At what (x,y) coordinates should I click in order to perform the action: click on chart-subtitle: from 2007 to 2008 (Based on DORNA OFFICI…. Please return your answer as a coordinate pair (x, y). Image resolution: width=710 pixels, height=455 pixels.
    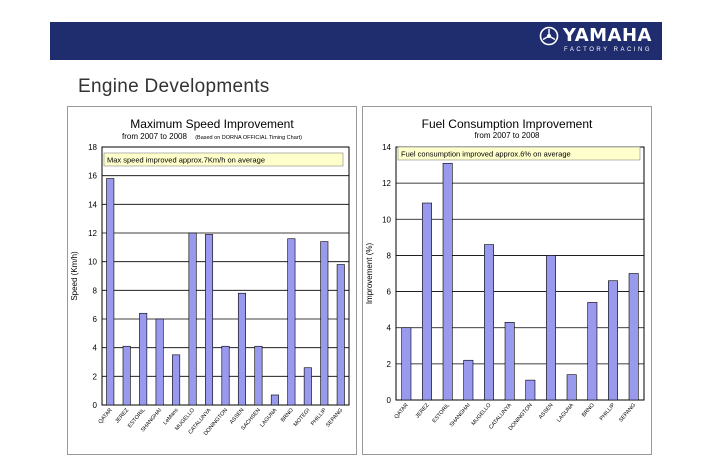
    Looking at the image, I should click on (212, 136).